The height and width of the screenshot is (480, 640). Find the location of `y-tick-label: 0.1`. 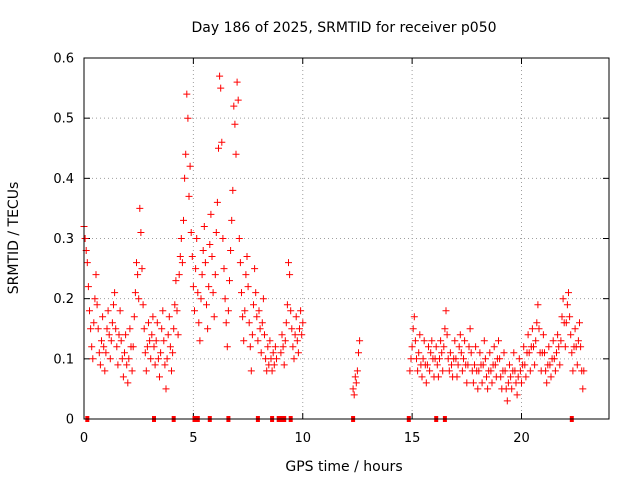

y-tick-label: 0.1 is located at coordinates (63, 359).